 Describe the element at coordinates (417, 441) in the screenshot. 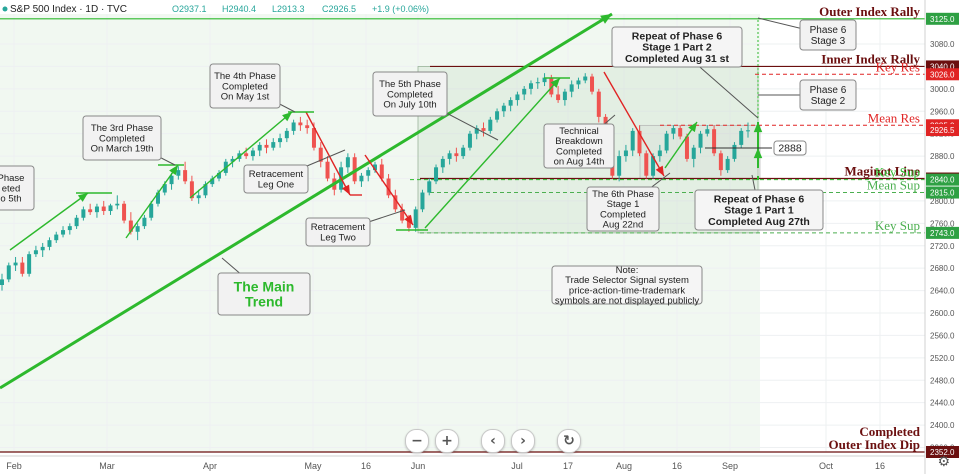

I see `zoom-out-button: −` at that location.